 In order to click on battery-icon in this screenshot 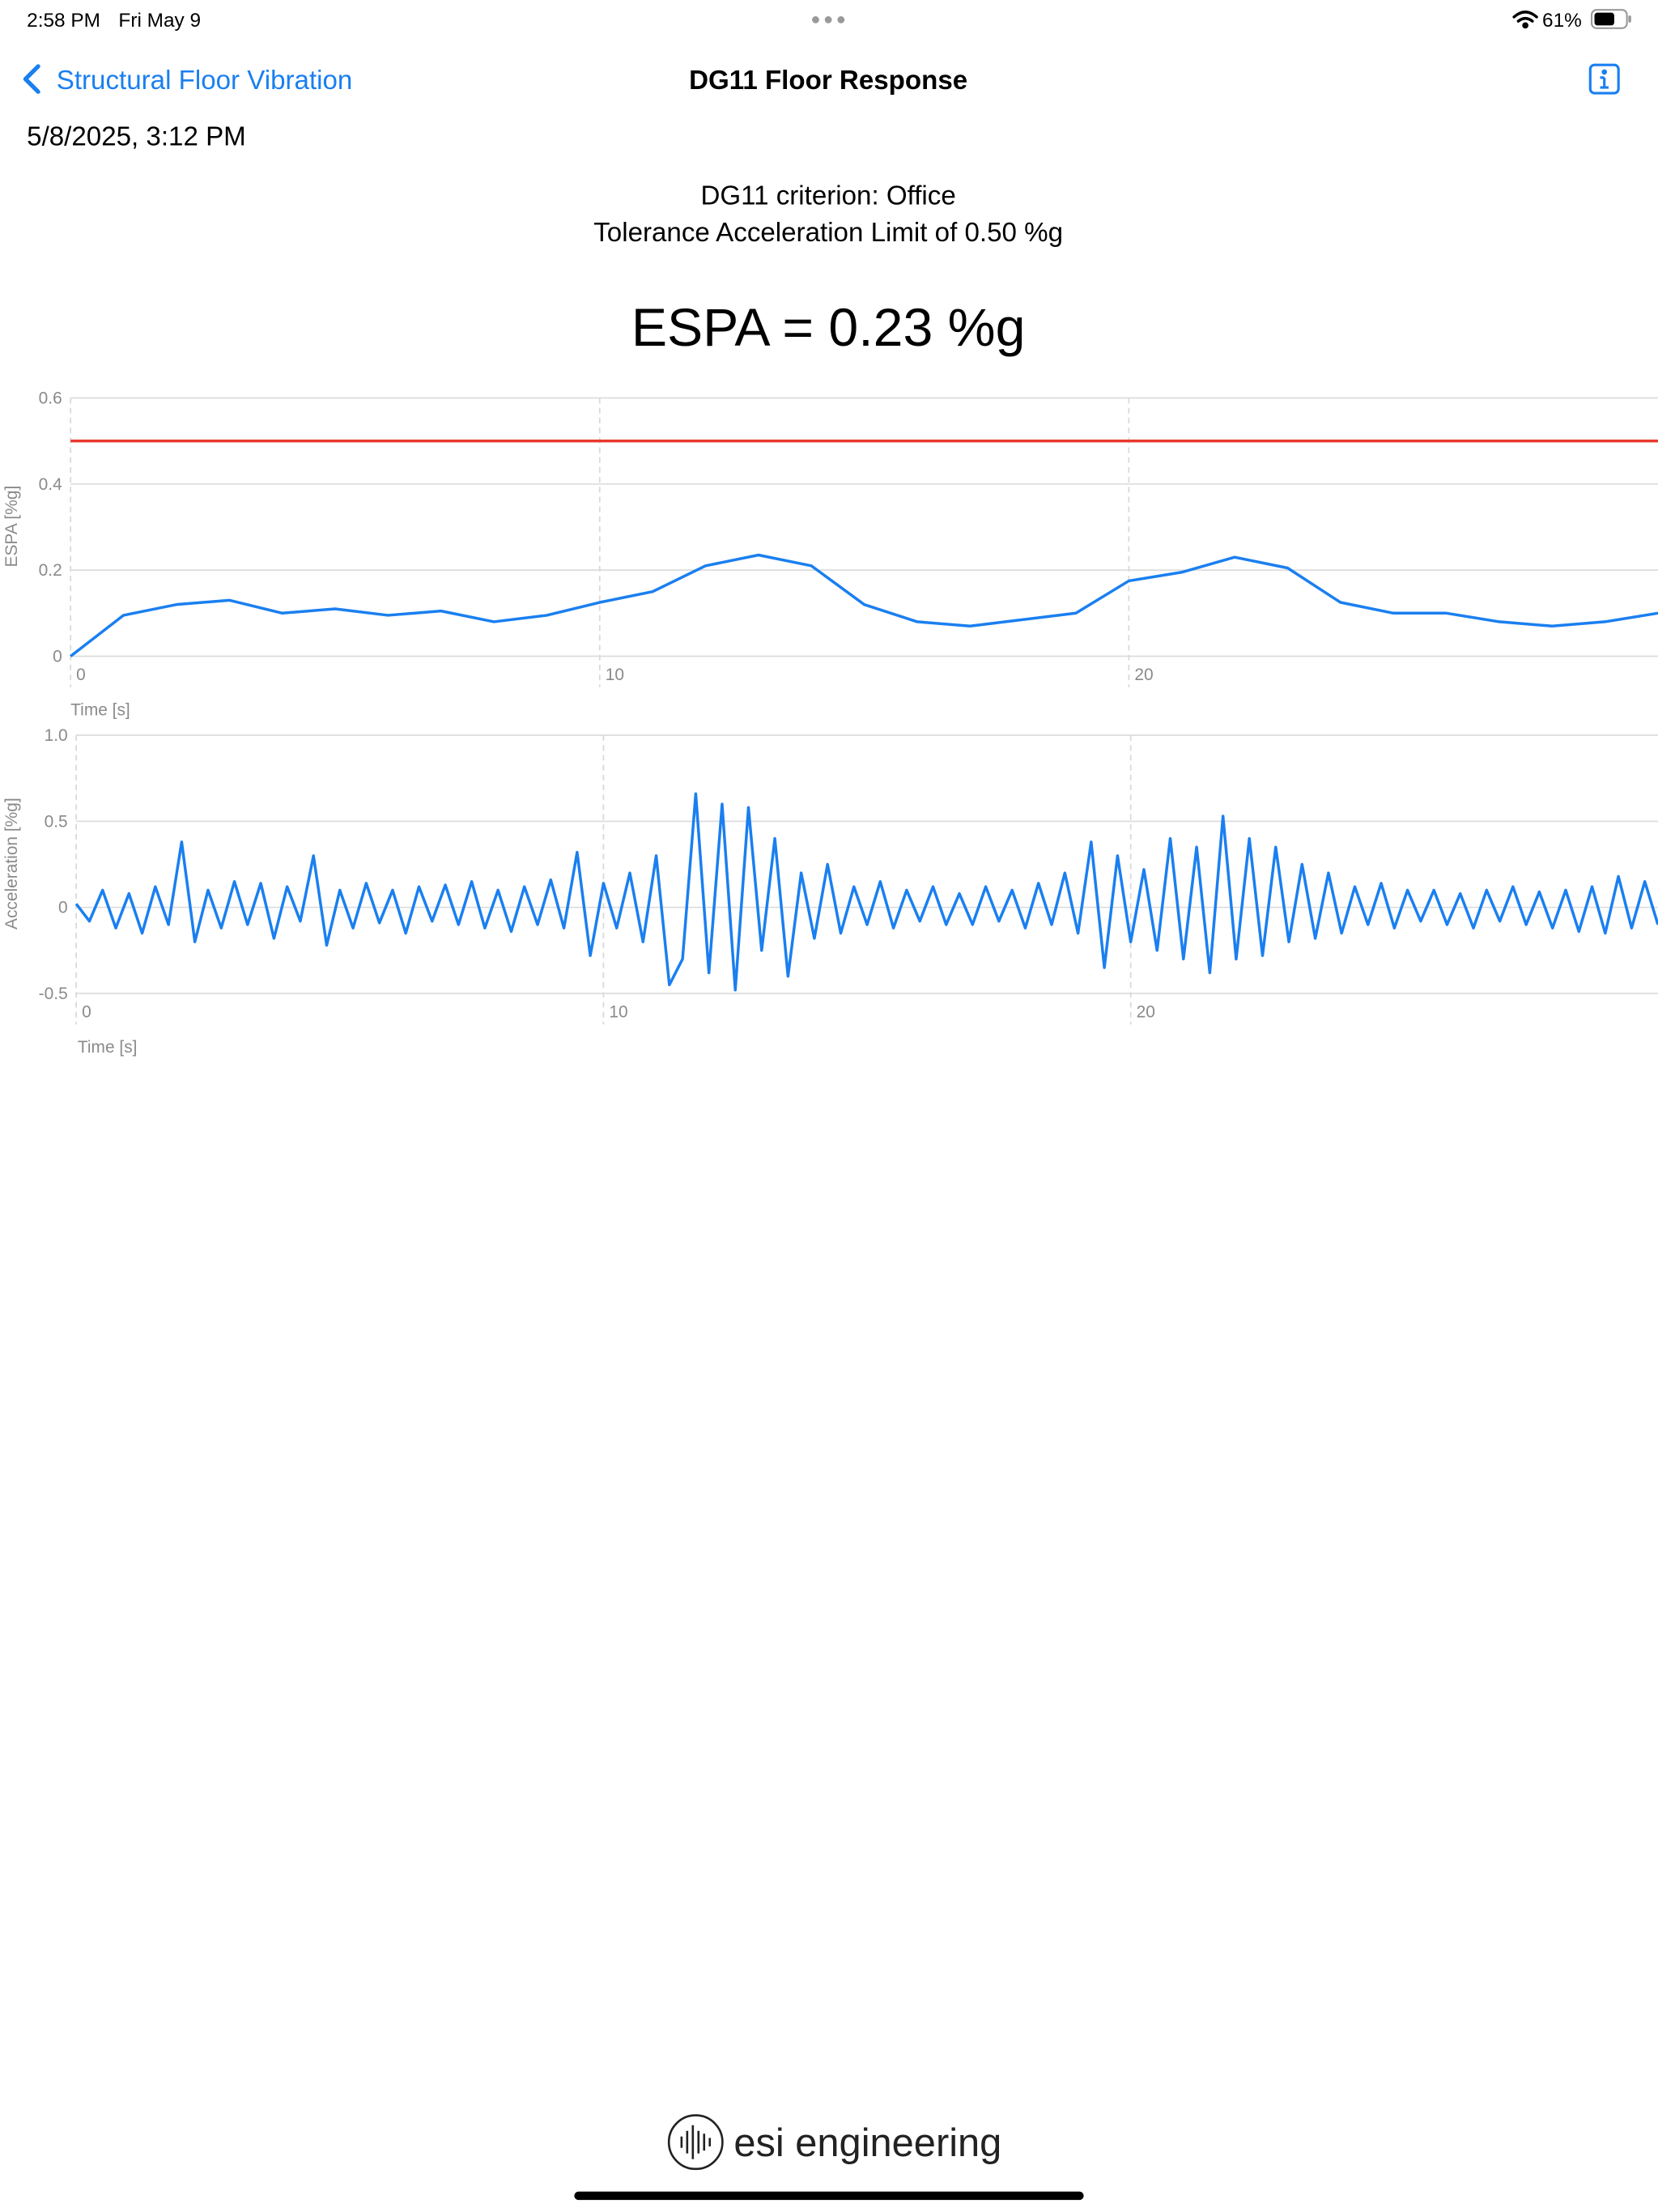, I will do `click(1610, 19)`.